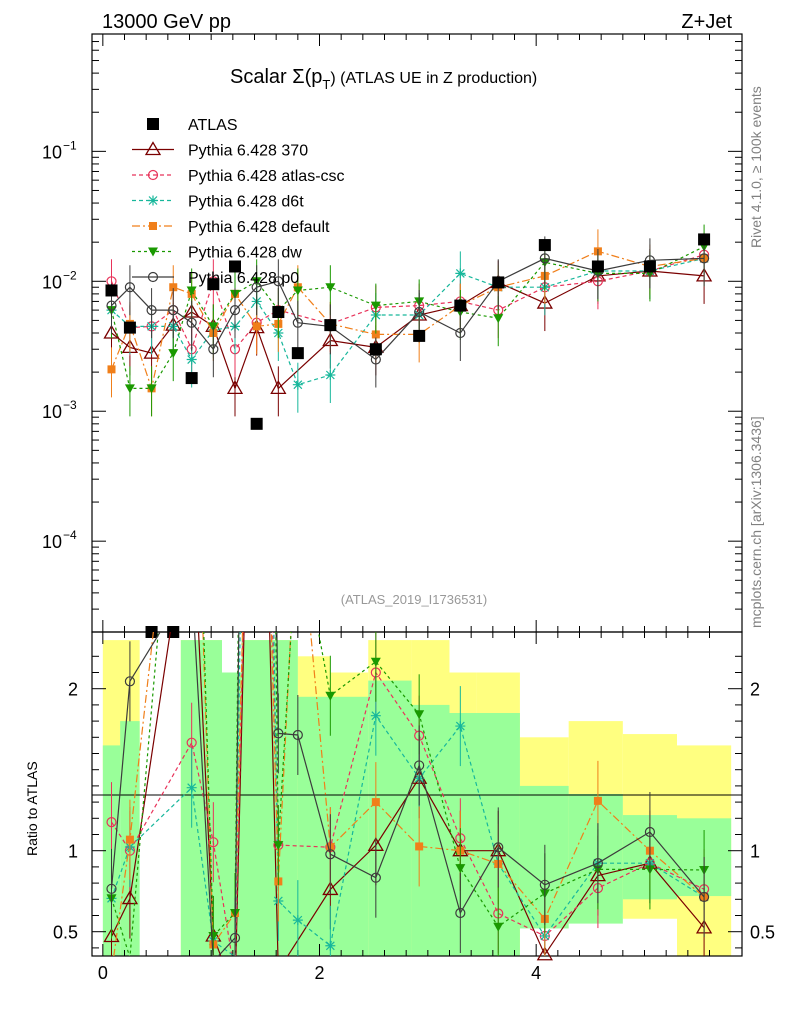 This screenshot has width=786, height=1024. Describe the element at coordinates (245, 253) in the screenshot. I see `legend-label: Pythia 6.428 dw` at that location.